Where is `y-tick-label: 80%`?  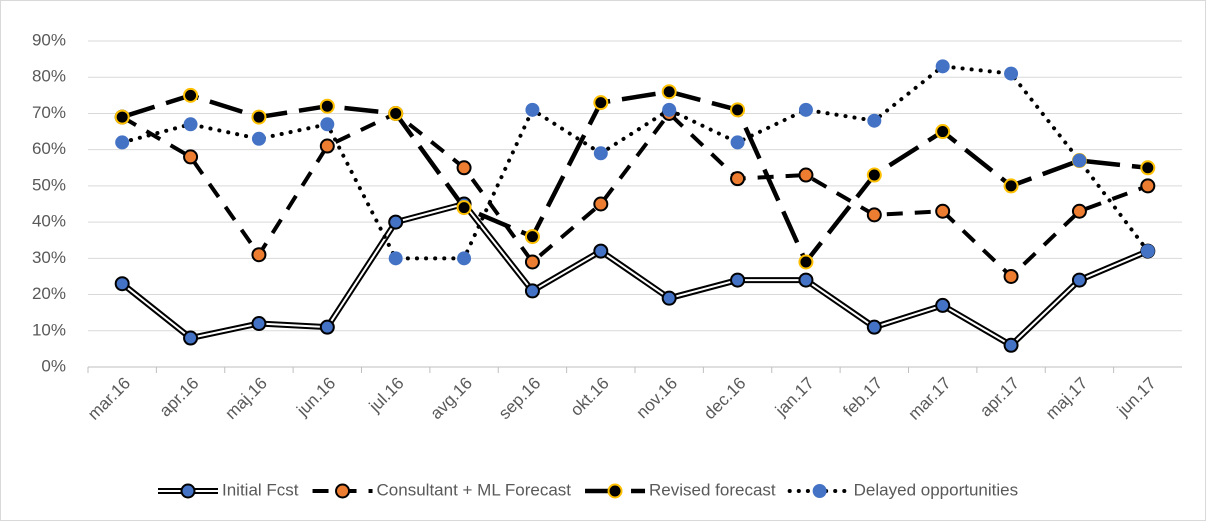 y-tick-label: 80% is located at coordinates (49, 76).